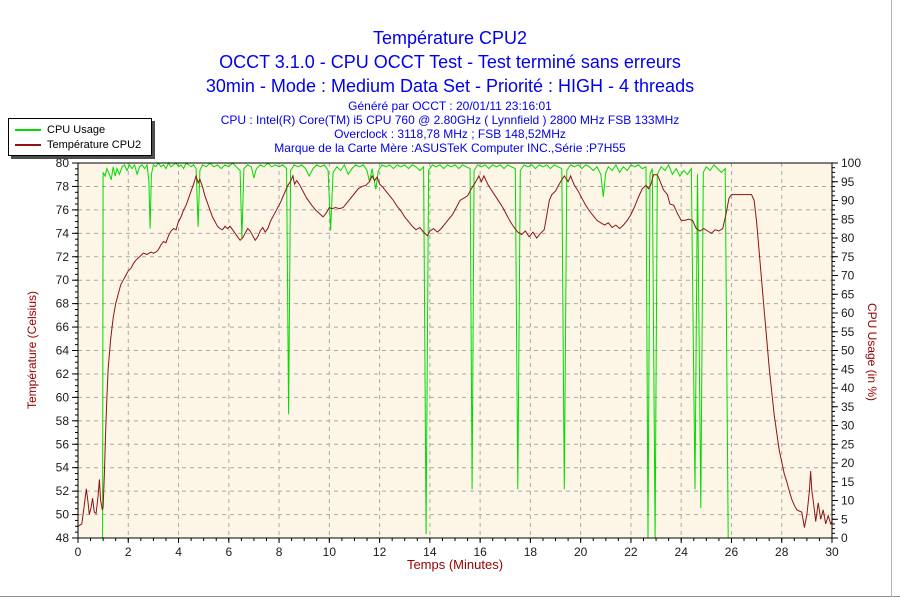 The height and width of the screenshot is (600, 900). What do you see at coordinates (63, 210) in the screenshot?
I see `y-left-tick-label: 76` at bounding box center [63, 210].